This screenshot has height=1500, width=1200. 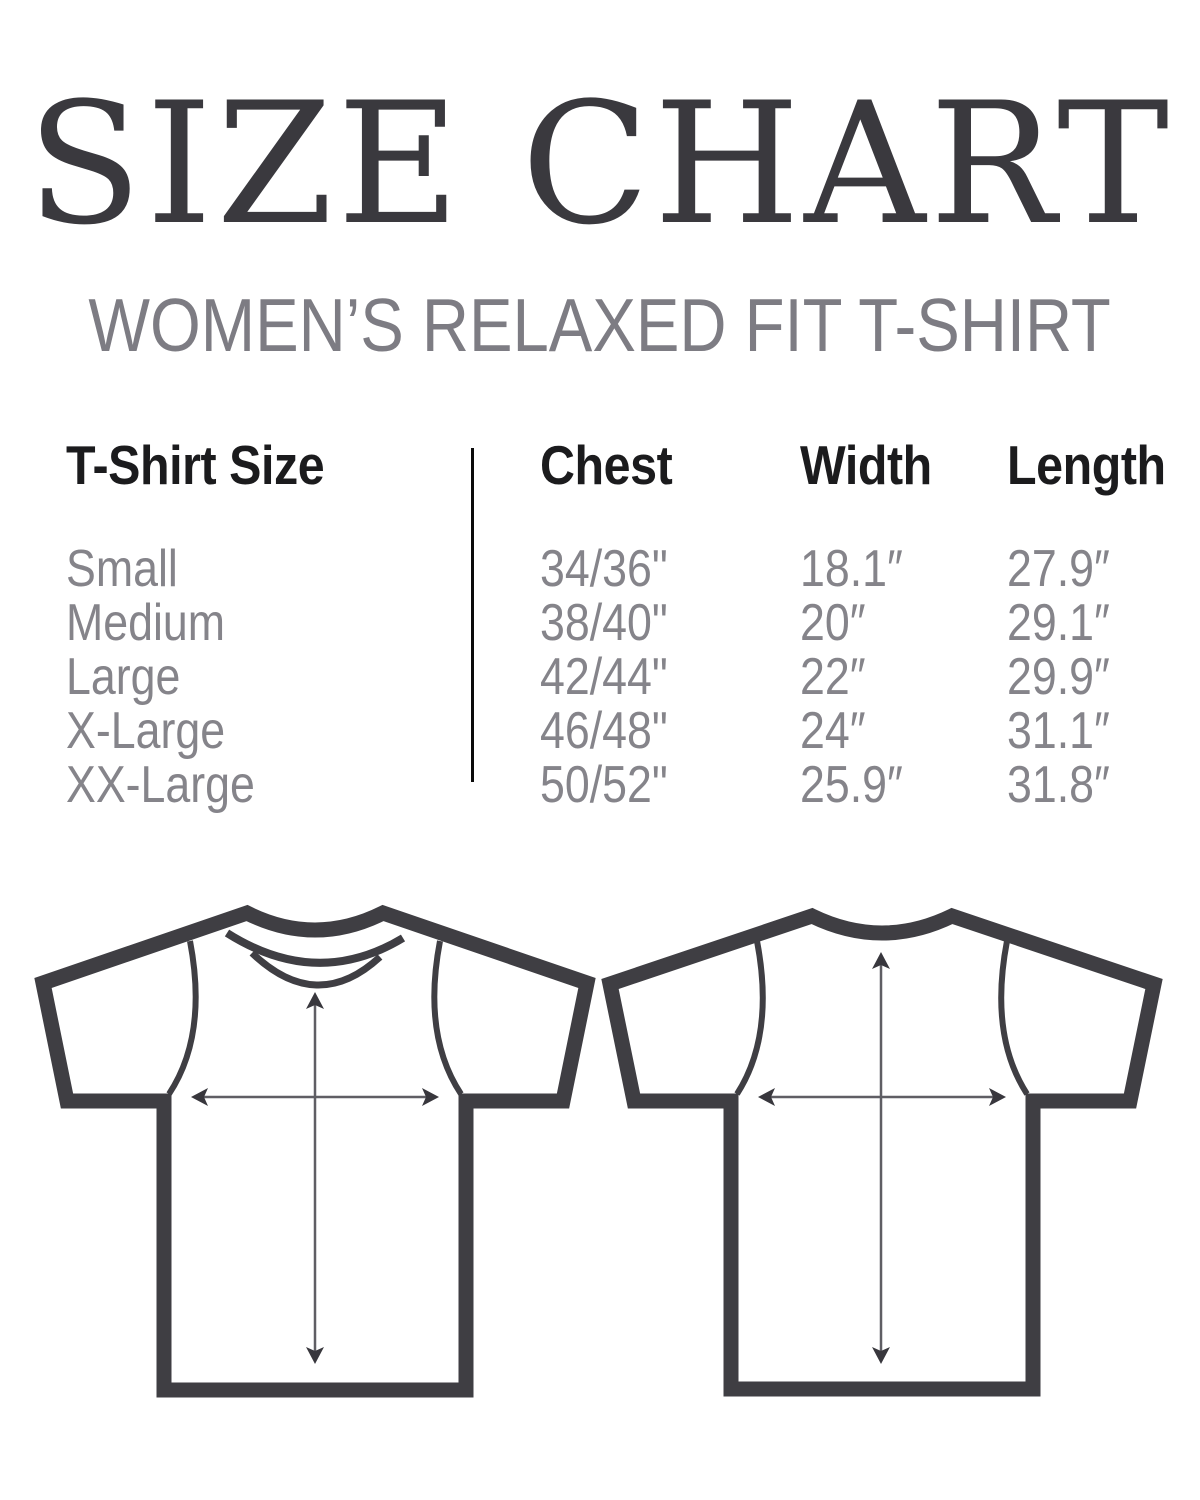 I want to click on length-cell: 31.1″, so click(x=1058, y=731).